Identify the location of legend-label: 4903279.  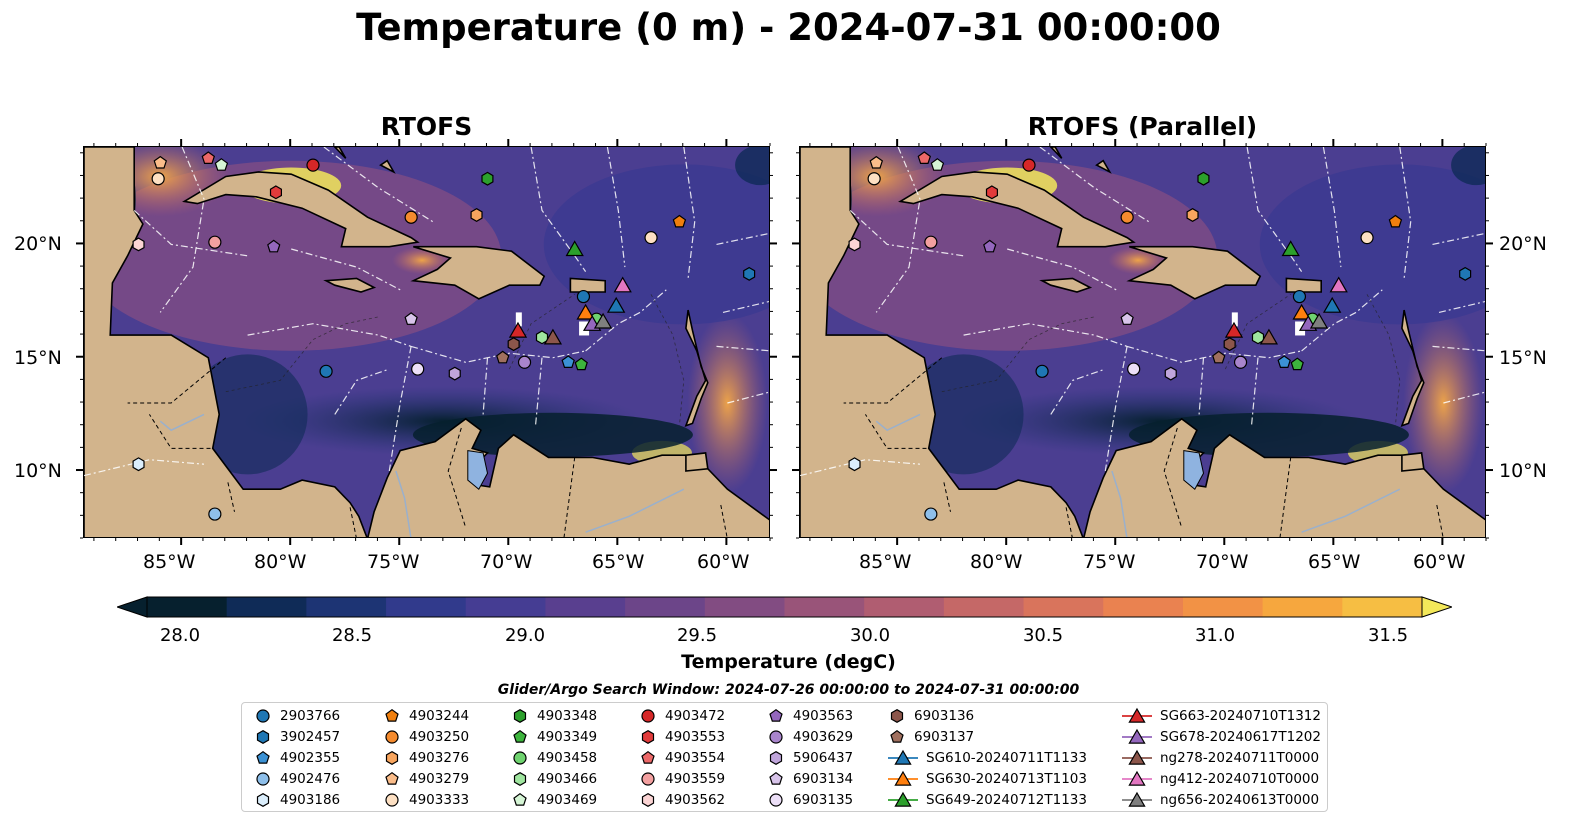
(439, 779).